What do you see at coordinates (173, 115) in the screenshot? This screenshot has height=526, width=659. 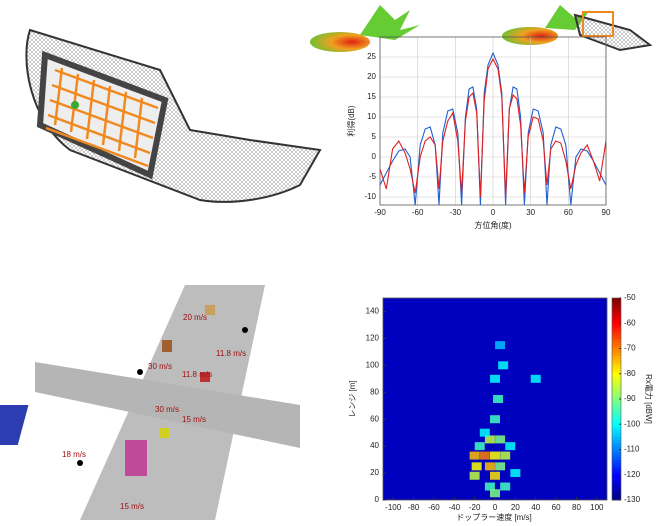 I see `bumper-model` at bounding box center [173, 115].